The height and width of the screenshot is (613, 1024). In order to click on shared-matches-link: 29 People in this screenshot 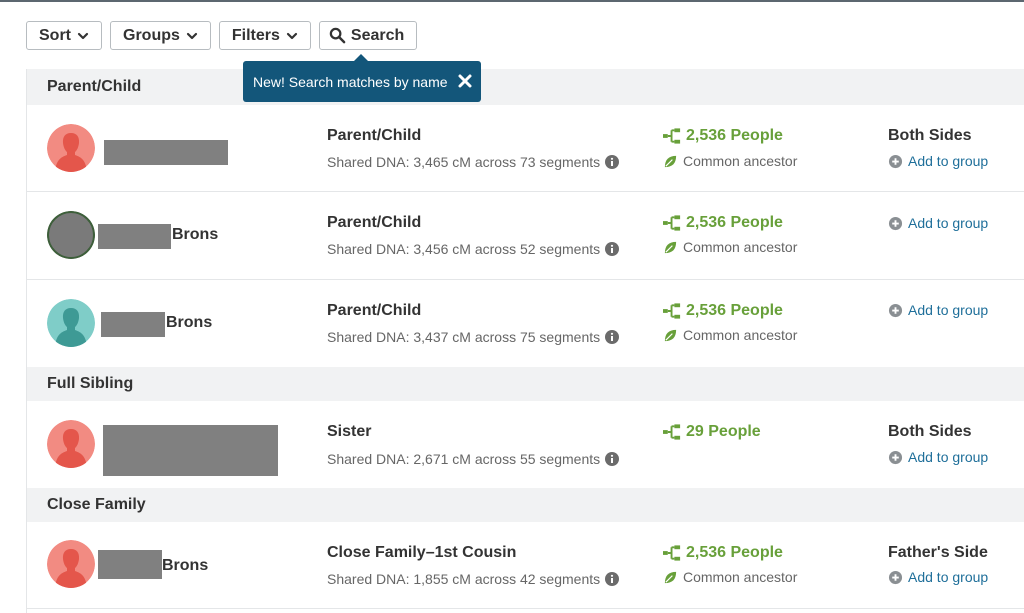, I will do `click(712, 432)`.